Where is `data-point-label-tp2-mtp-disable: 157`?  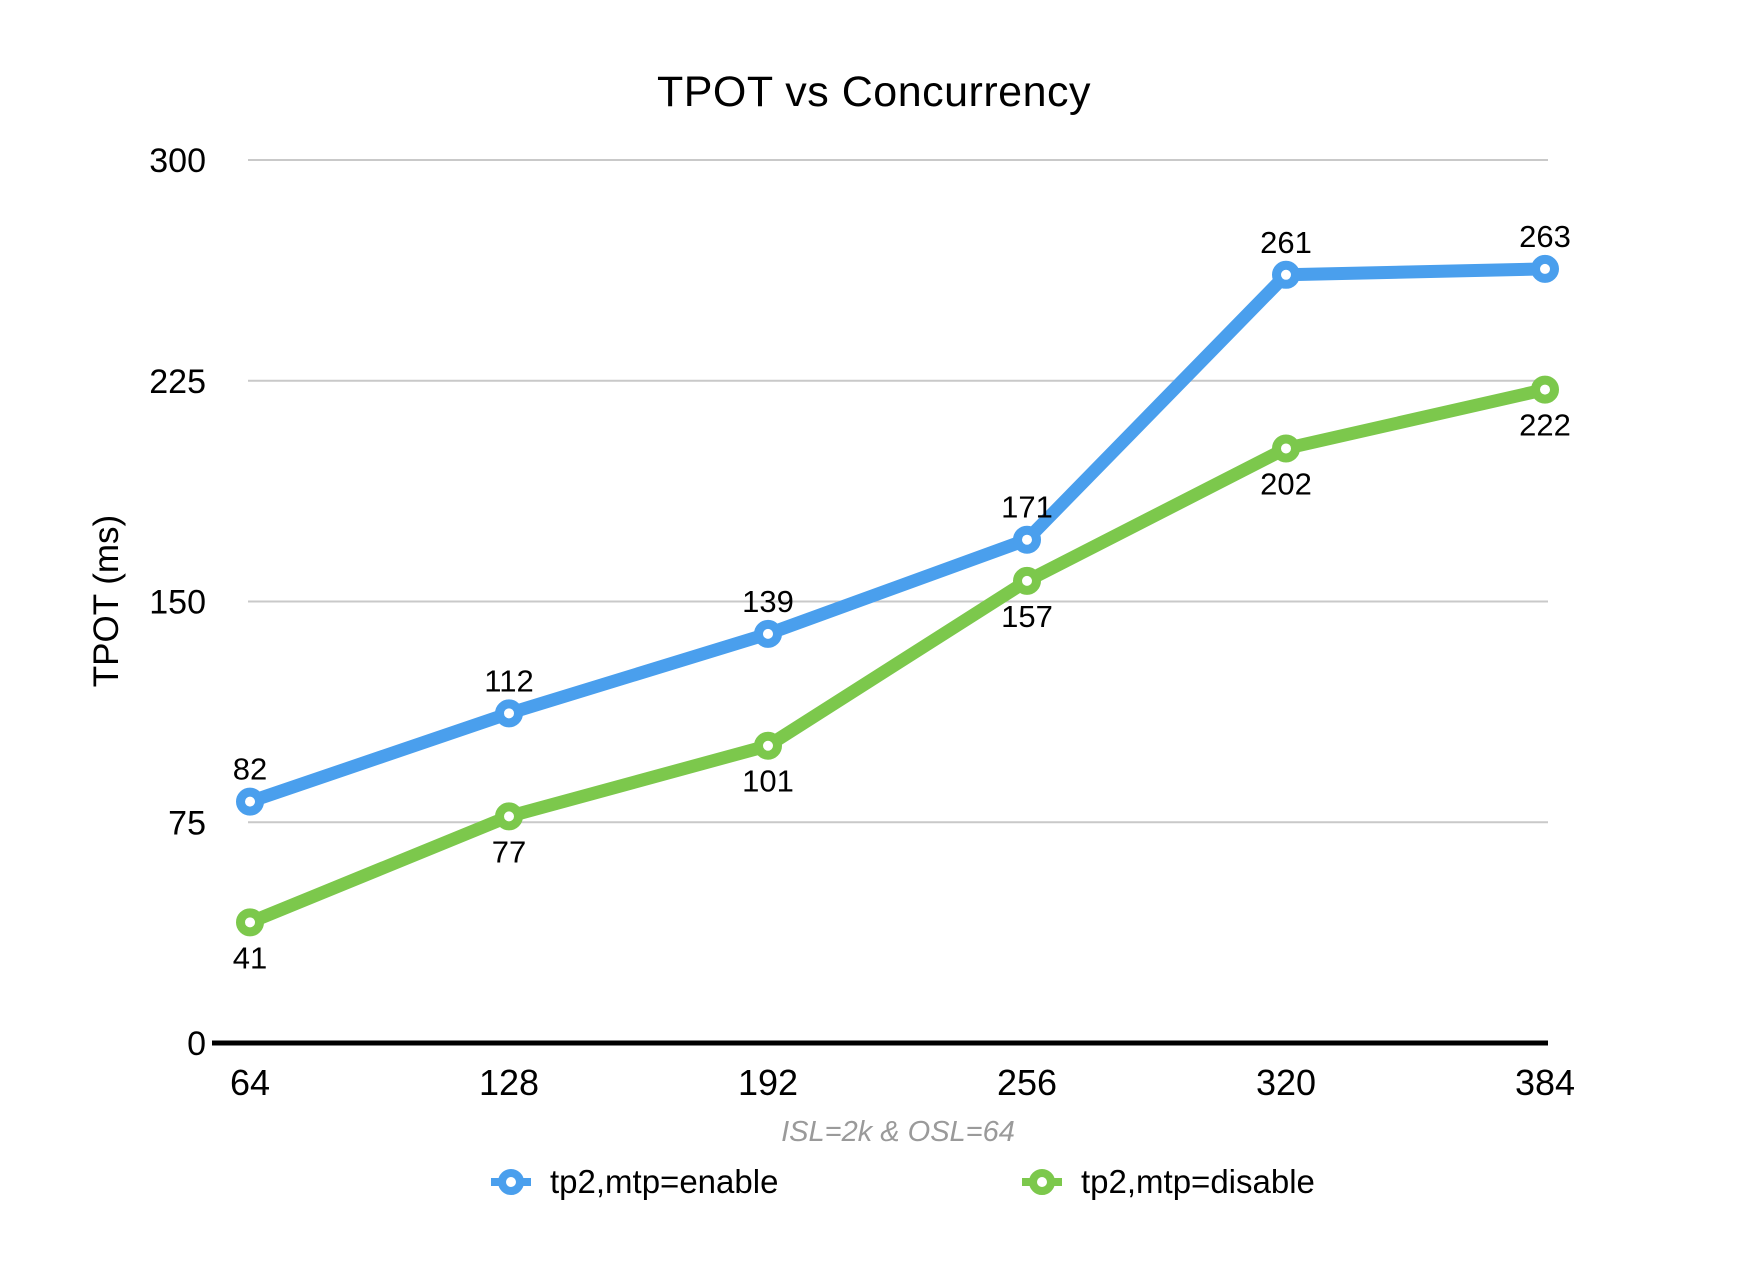
data-point-label-tp2-mtp-disable: 157 is located at coordinates (1027, 616).